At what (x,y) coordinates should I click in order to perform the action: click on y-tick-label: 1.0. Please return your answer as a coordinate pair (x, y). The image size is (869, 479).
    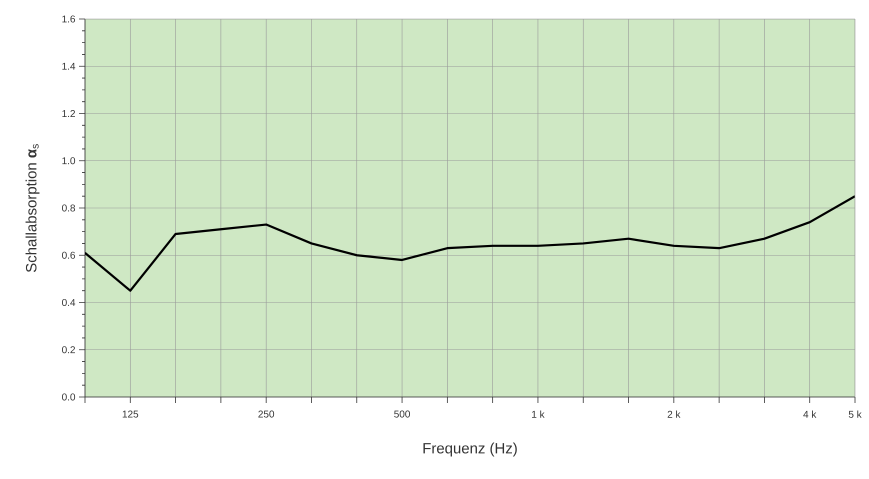
    Looking at the image, I should click on (69, 160).